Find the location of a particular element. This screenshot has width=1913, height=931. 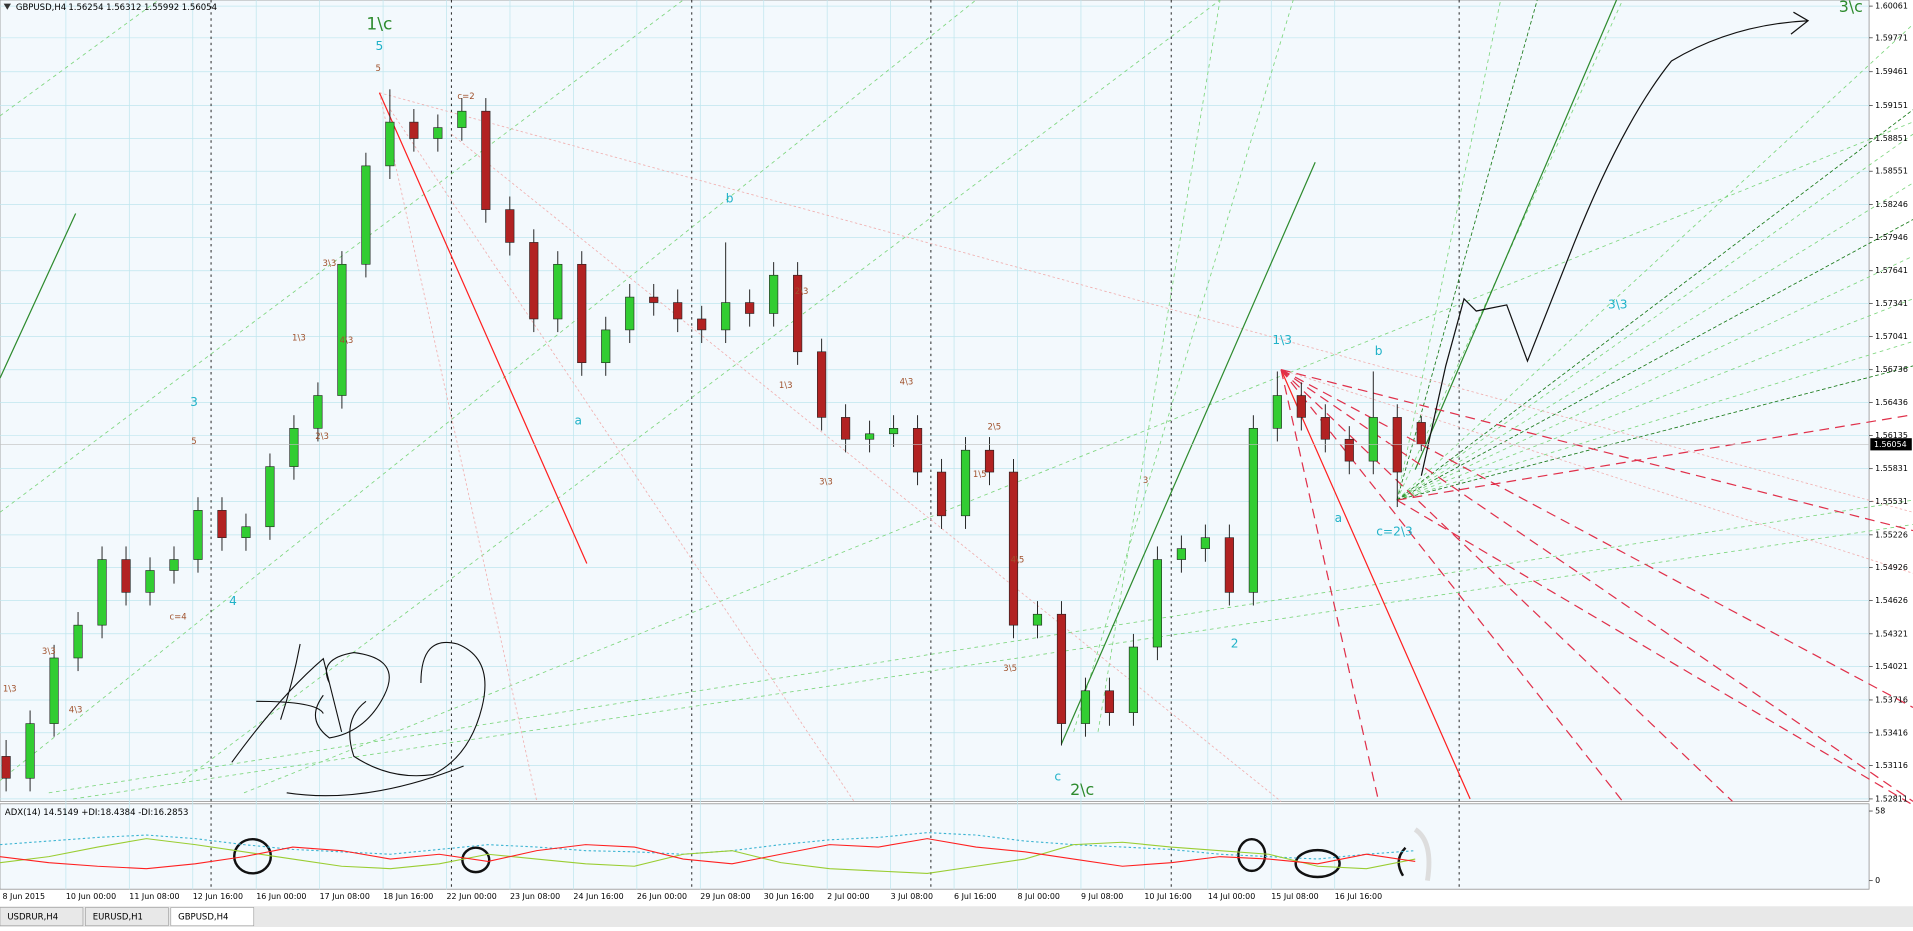

high-price: 1.56312 is located at coordinates (123, 8).